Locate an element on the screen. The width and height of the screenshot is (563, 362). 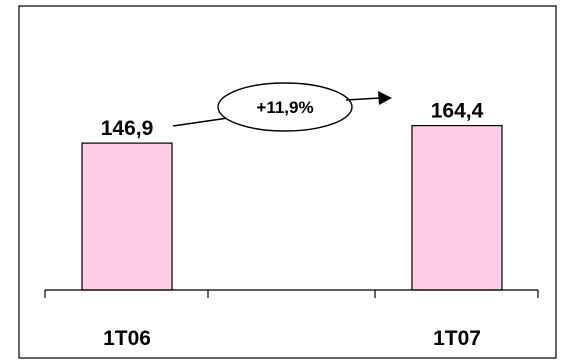
annotation-label: +11,9% is located at coordinates (284, 107).